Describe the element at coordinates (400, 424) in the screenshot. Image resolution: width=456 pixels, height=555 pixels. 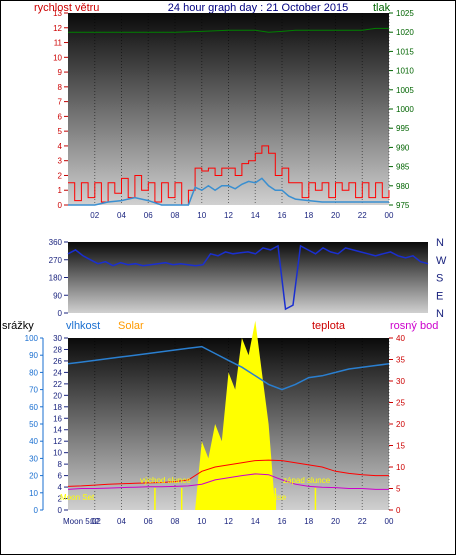
I see `y-right-tick-label: 20` at that location.